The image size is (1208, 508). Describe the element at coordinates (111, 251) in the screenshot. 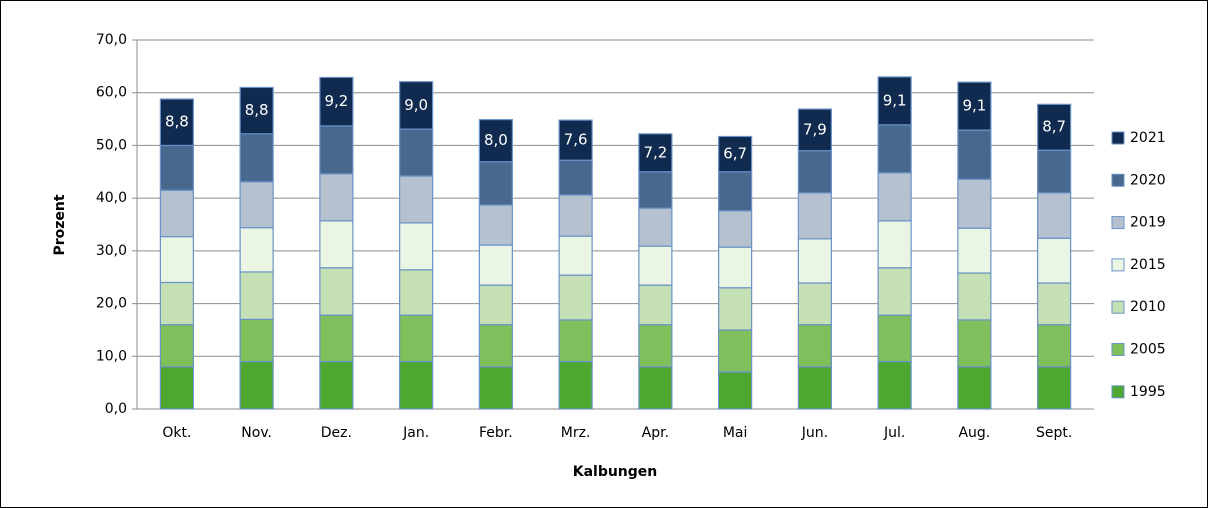

I see `y-tick-label: 30,0` at that location.